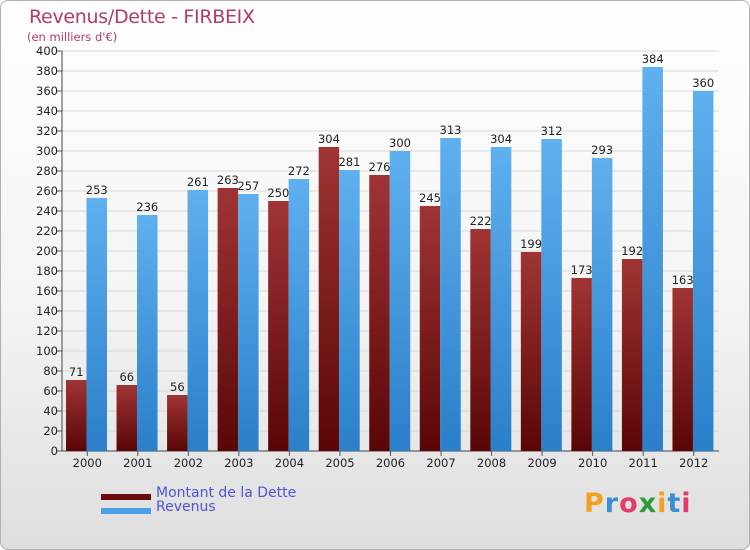 Image resolution: width=750 pixels, height=550 pixels. What do you see at coordinates (629, 503) in the screenshot?
I see `logo-letter: o` at bounding box center [629, 503].